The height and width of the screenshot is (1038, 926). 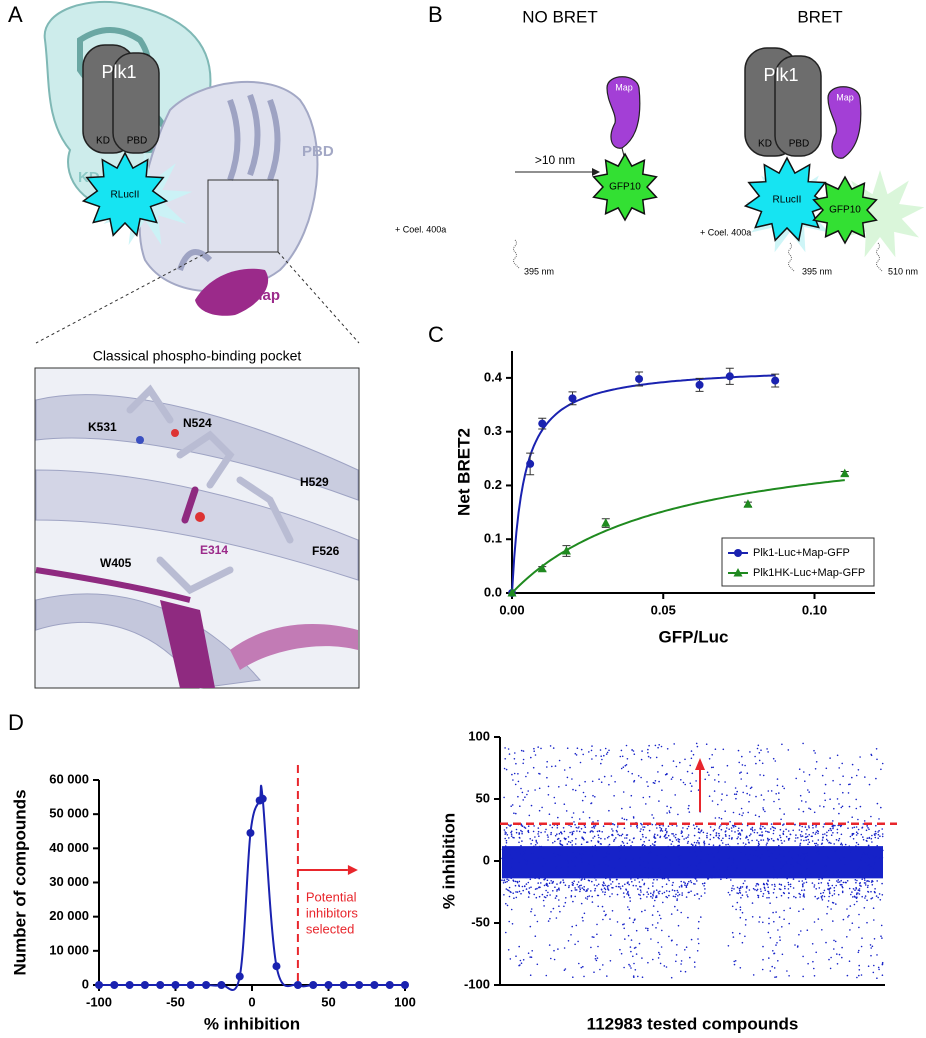 I want to click on donor-label: RLucII, so click(x=787, y=200).